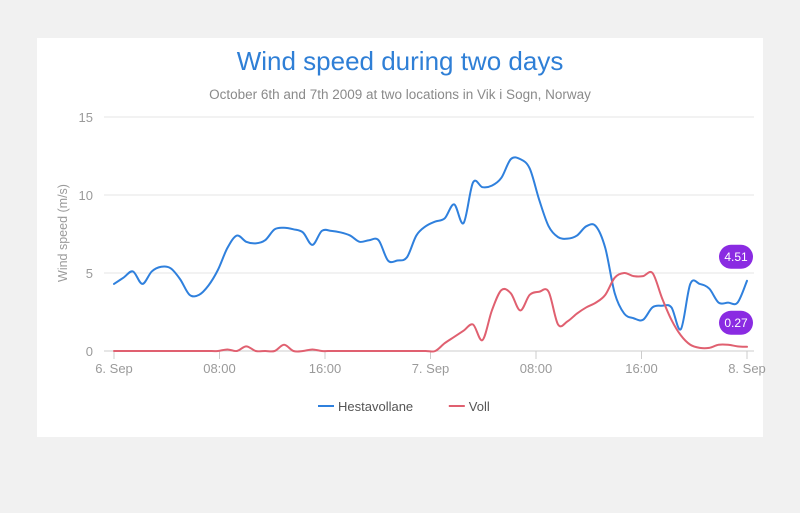 The image size is (800, 513). Describe the element at coordinates (430, 311) in the screenshot. I see `series-line-voll` at that location.